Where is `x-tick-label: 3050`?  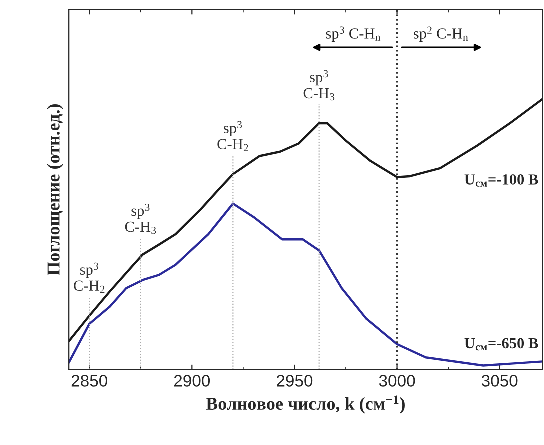
x-tick-label: 3050 is located at coordinates (500, 381).